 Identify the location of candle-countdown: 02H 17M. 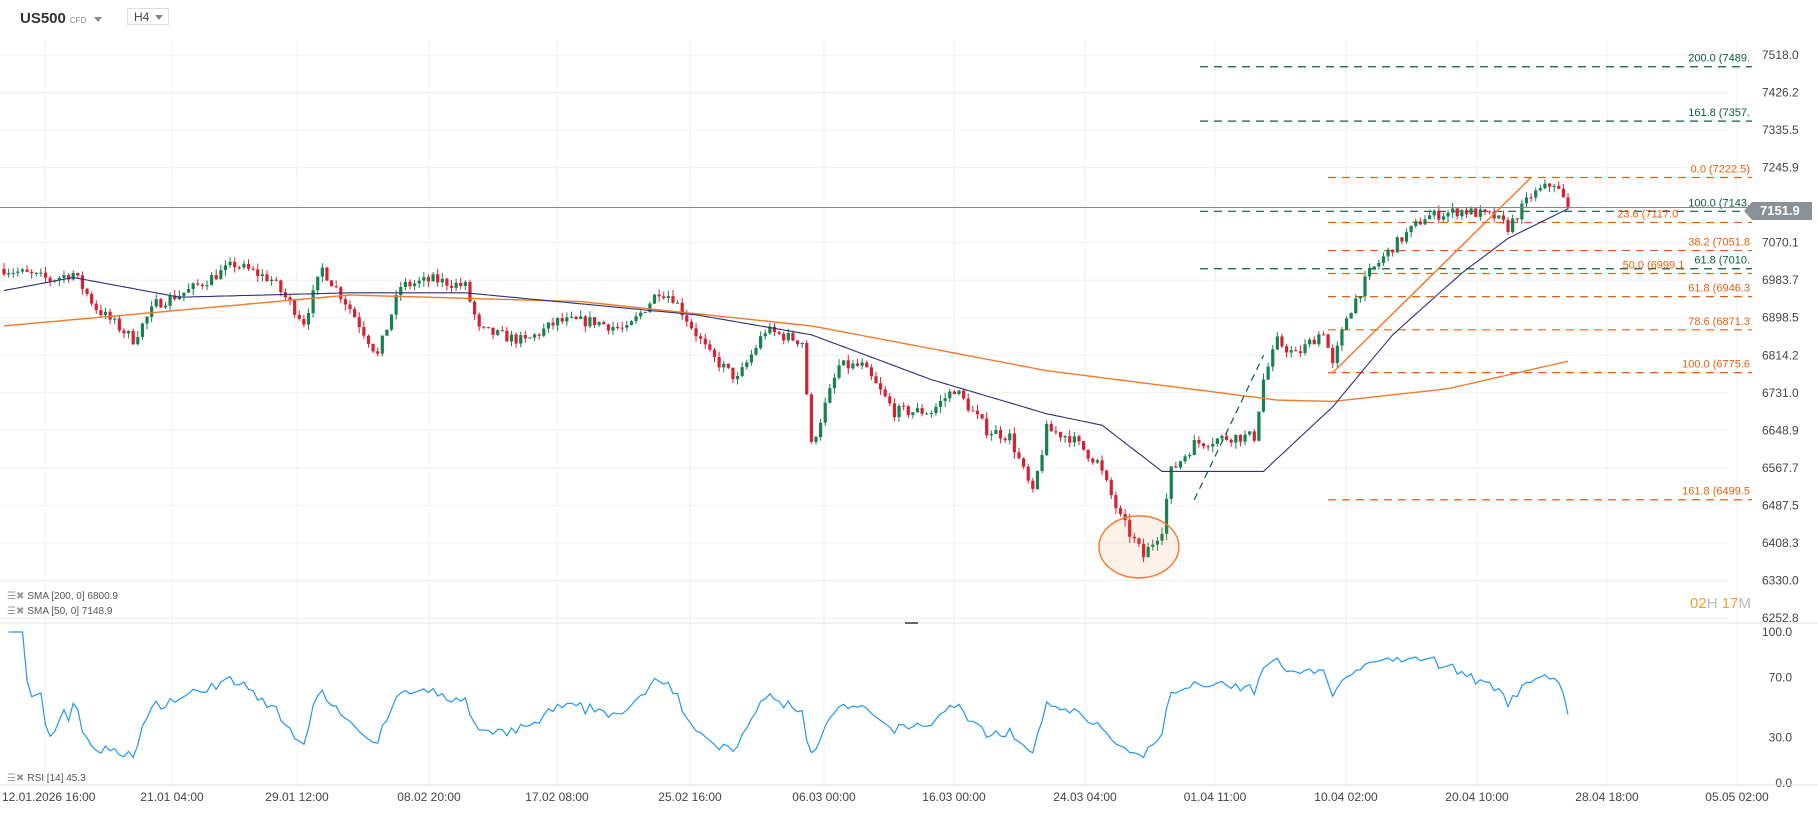
(1720, 603).